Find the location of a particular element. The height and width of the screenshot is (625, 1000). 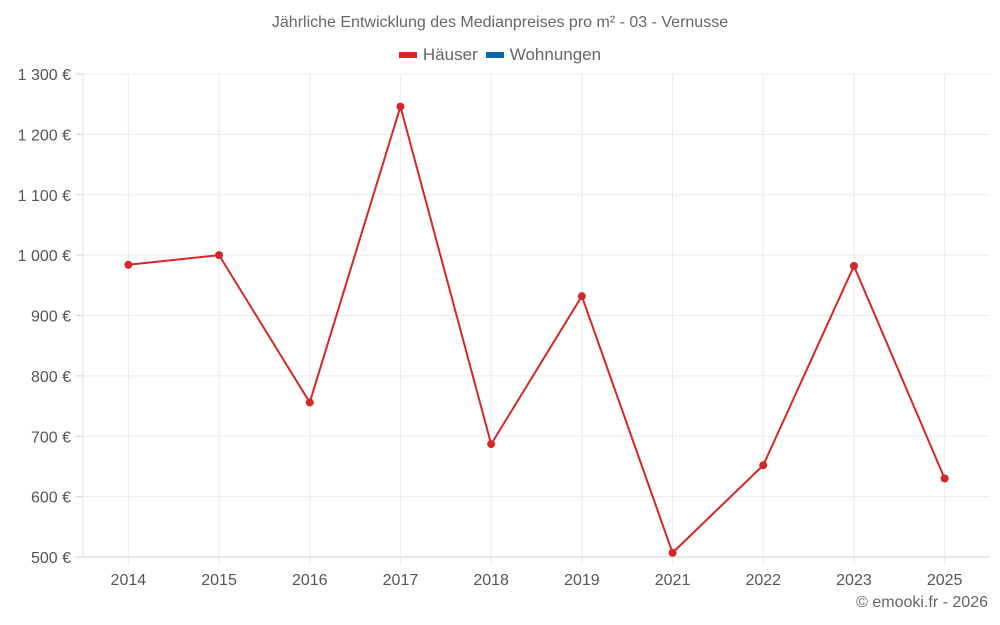

y-tick-label: 600 € is located at coordinates (51, 498).